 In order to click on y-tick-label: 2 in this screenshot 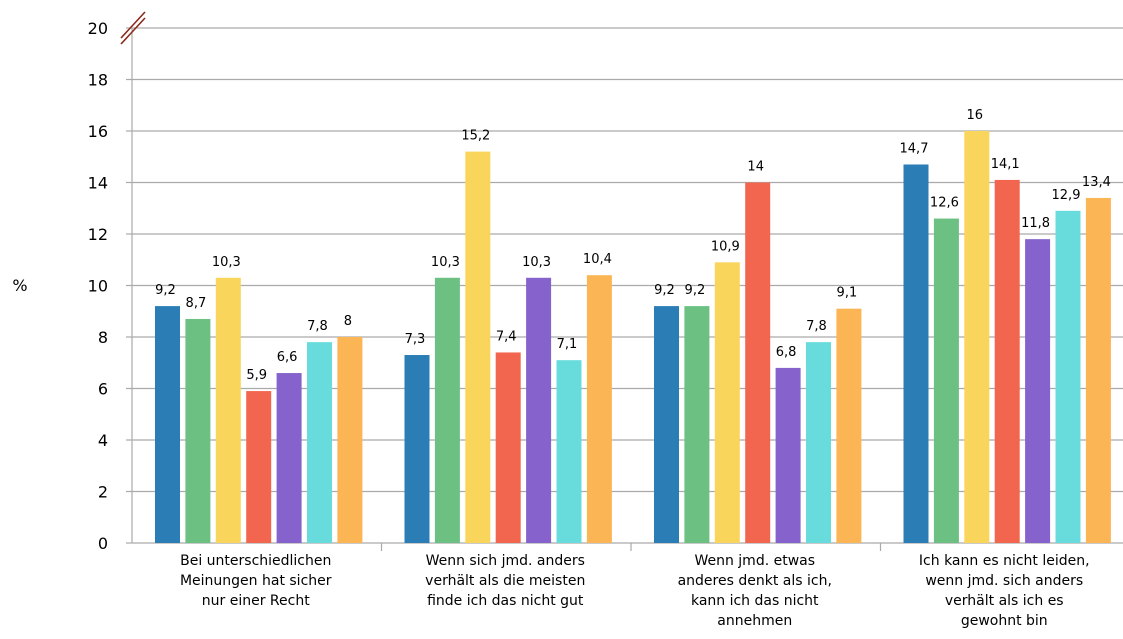, I will do `click(103, 492)`.